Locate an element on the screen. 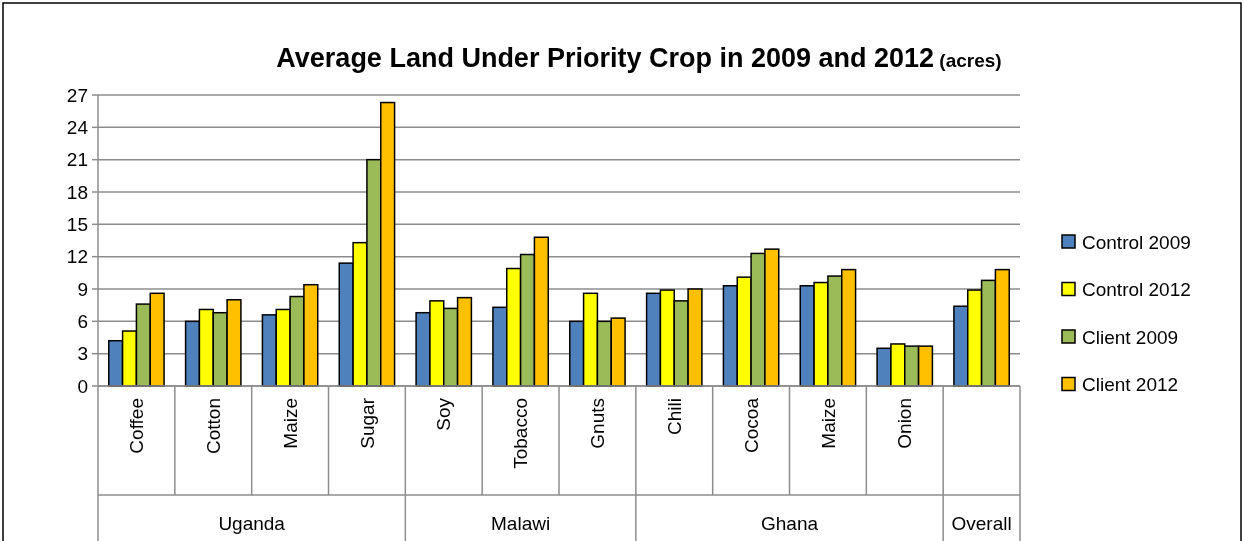 Image resolution: width=1244 pixels, height=541 pixels. y-tick-label: 15 is located at coordinates (77, 224).